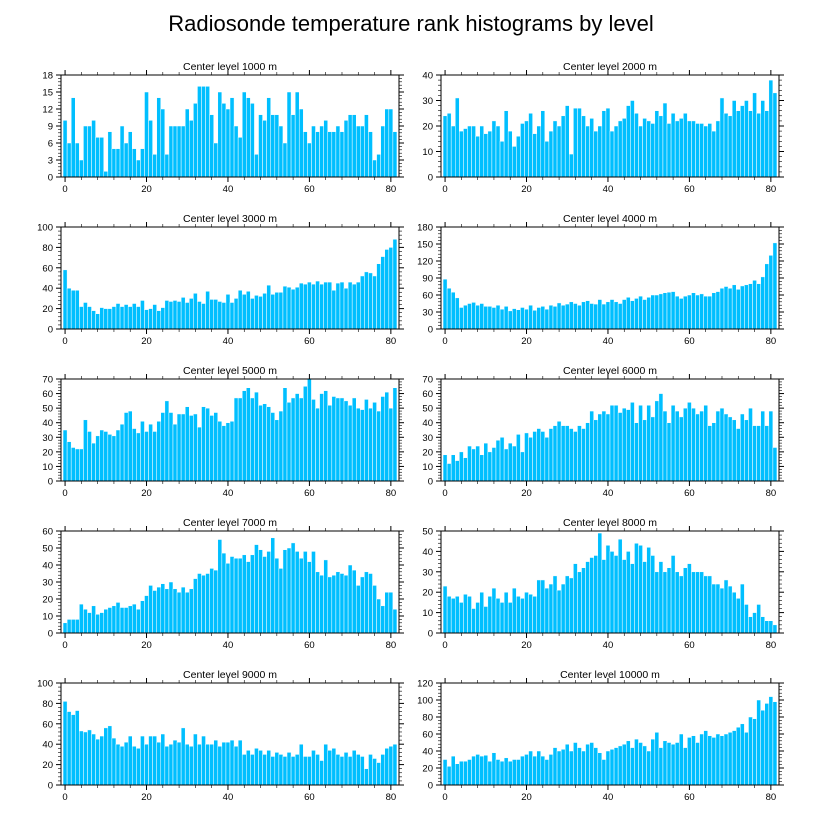  Describe the element at coordinates (427, 76) in the screenshot. I see `y-tick-label: 40` at that location.